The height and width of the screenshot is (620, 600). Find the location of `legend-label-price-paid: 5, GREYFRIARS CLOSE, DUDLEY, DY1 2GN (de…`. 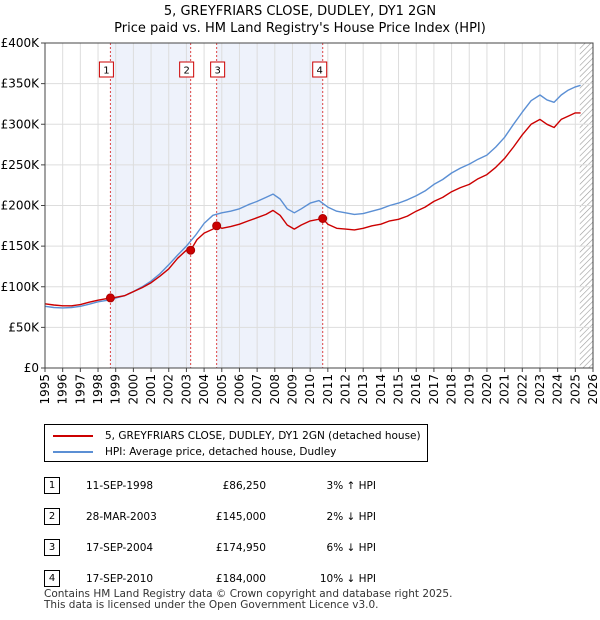

legend-label-price-paid: 5, GREYFRIARS CLOSE, DUDLEY, DY1 2GN (de… is located at coordinates (263, 436).